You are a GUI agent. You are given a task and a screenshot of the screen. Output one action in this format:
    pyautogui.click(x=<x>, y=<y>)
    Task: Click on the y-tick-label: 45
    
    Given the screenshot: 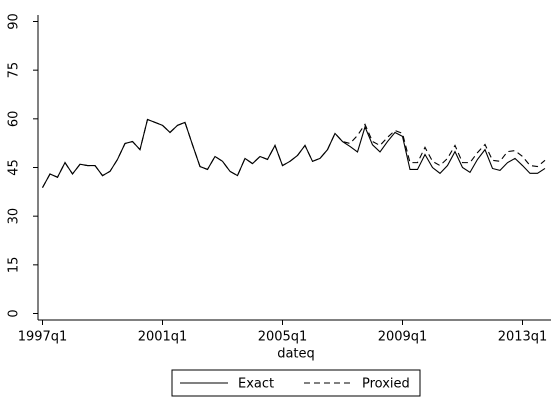 What is the action you would take?
    pyautogui.click(x=14, y=167)
    